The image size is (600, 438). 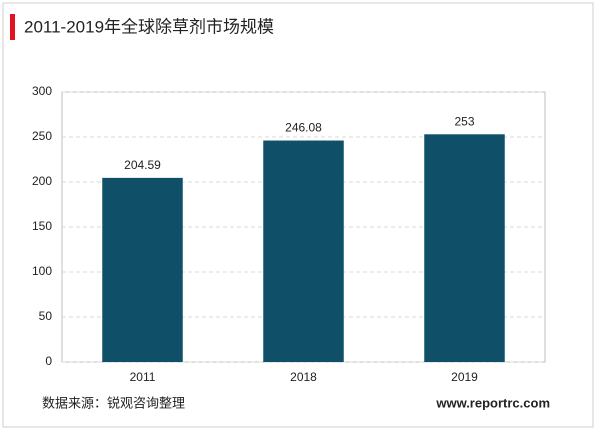 I want to click on y-tick-label: 250, so click(x=42, y=136).